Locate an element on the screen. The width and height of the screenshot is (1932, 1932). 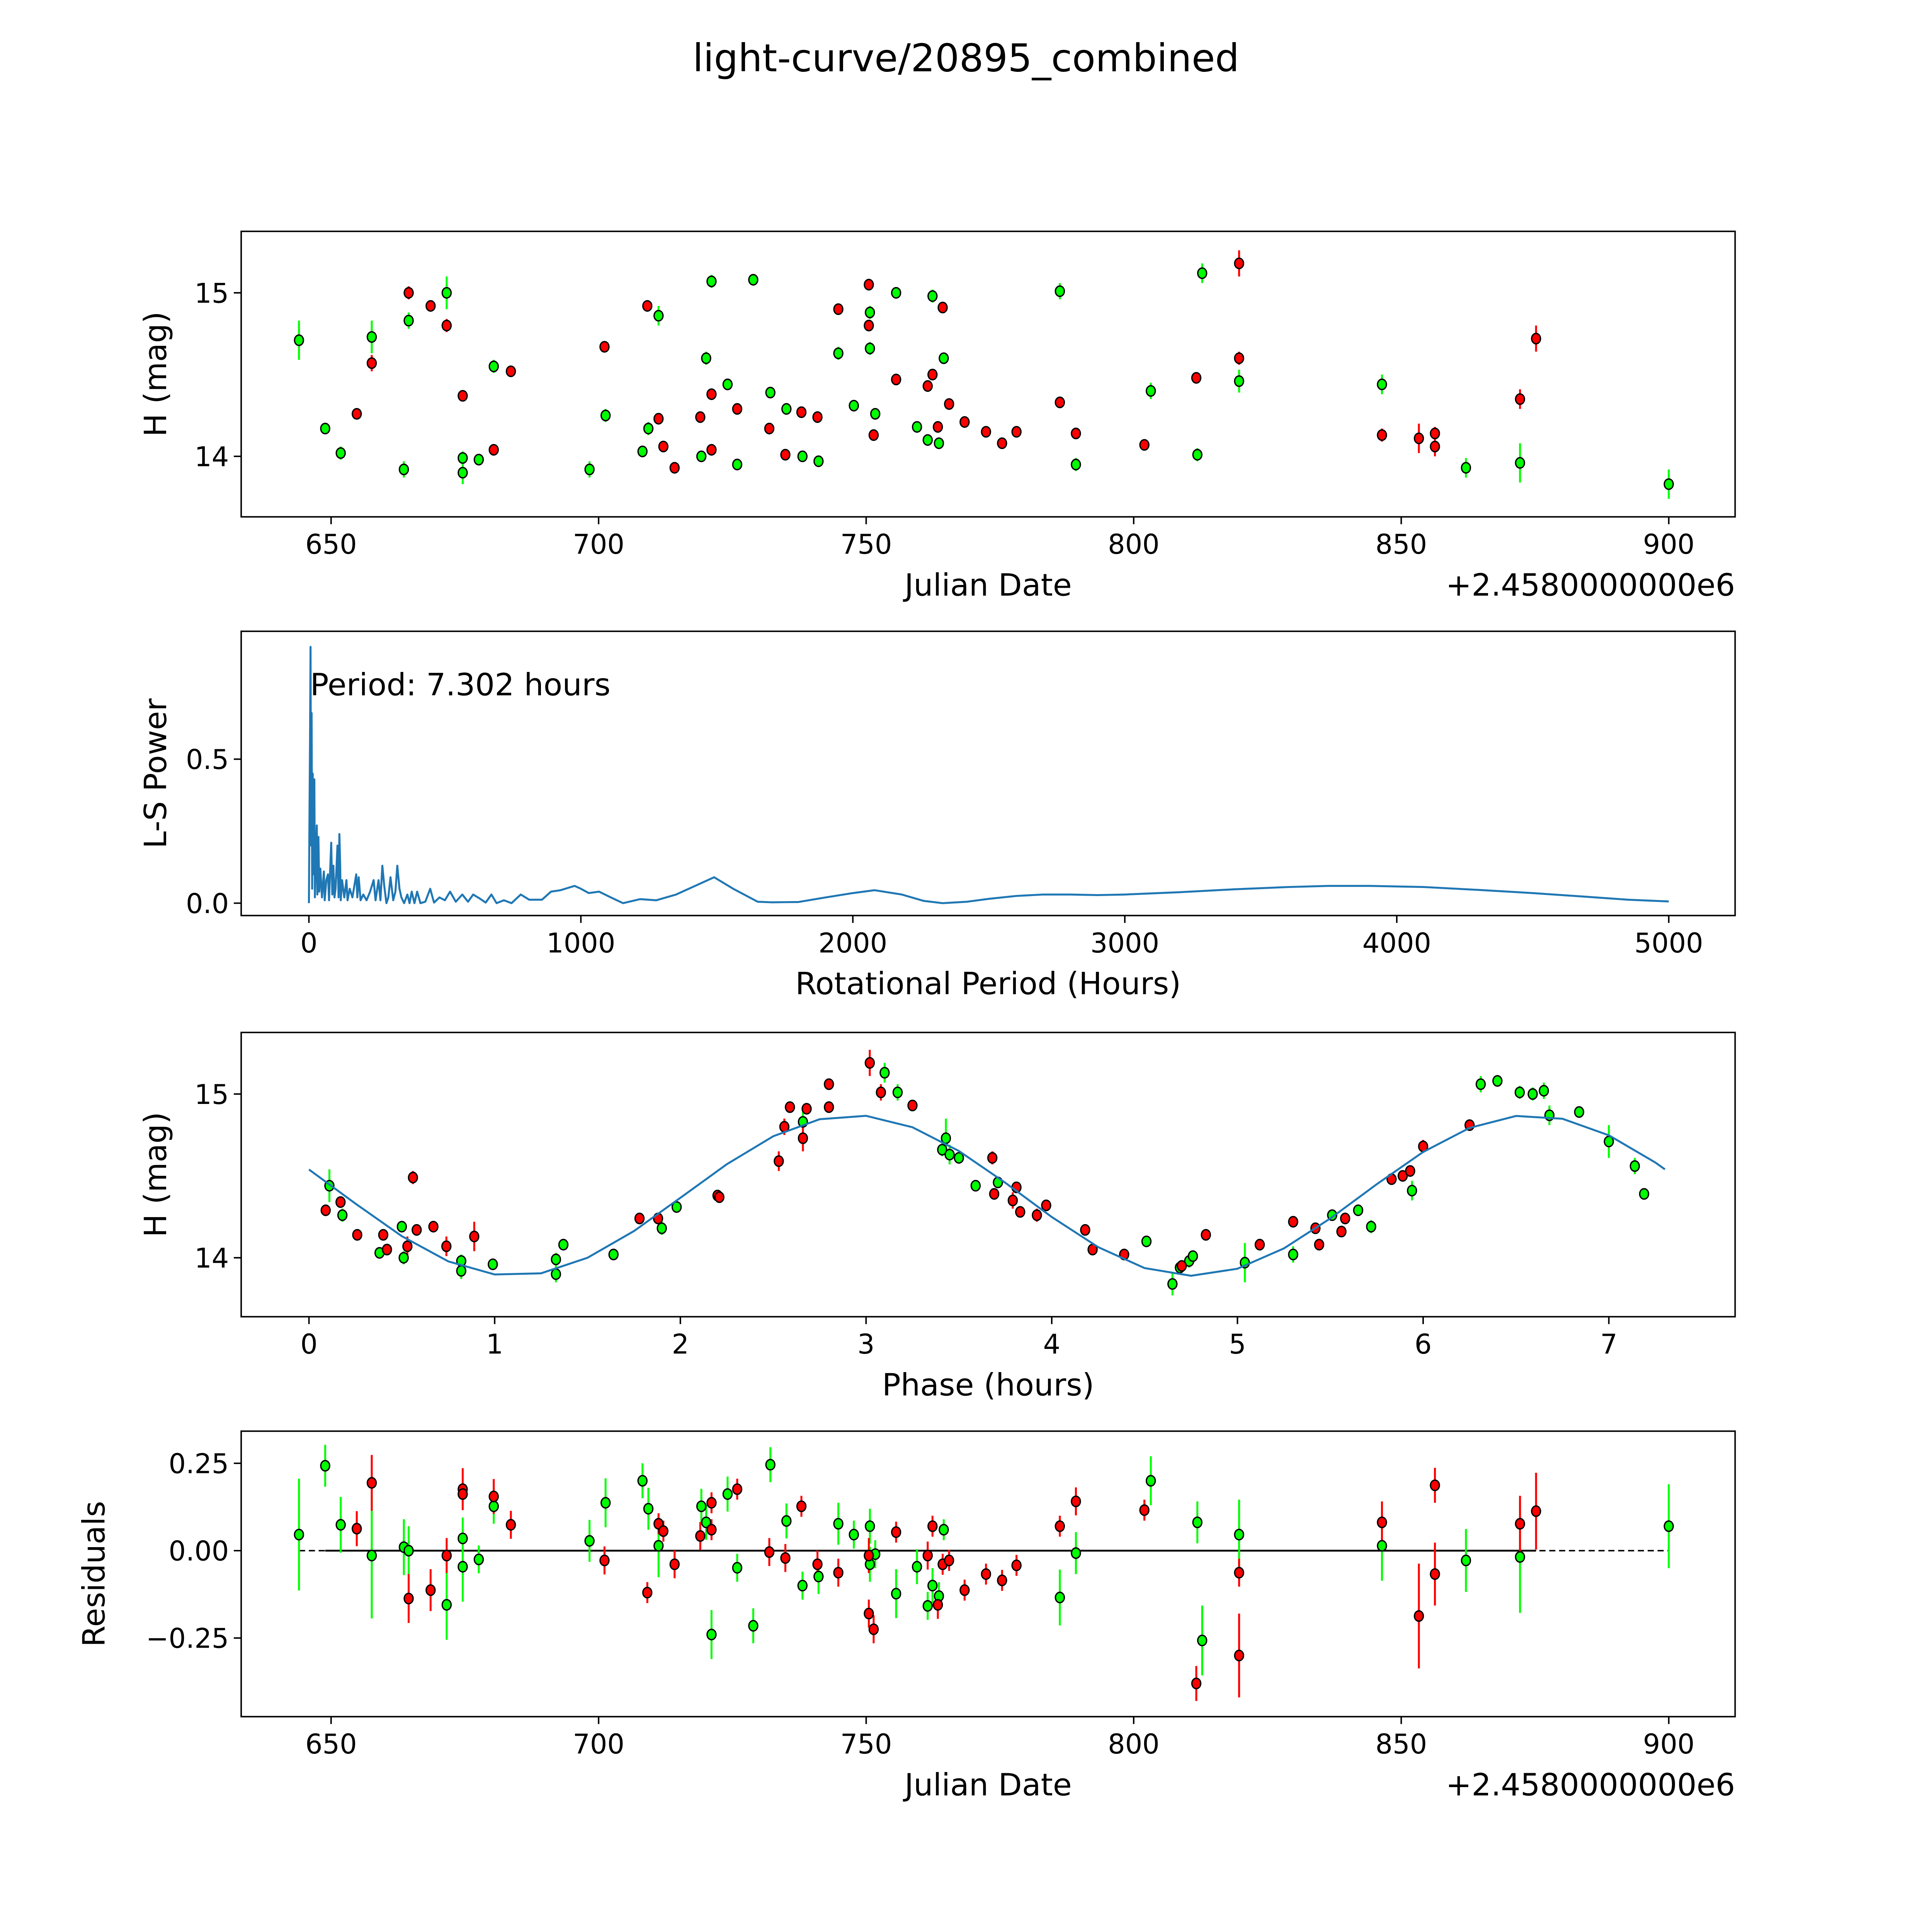
x-tick-label: 850 is located at coordinates (1402, 545).